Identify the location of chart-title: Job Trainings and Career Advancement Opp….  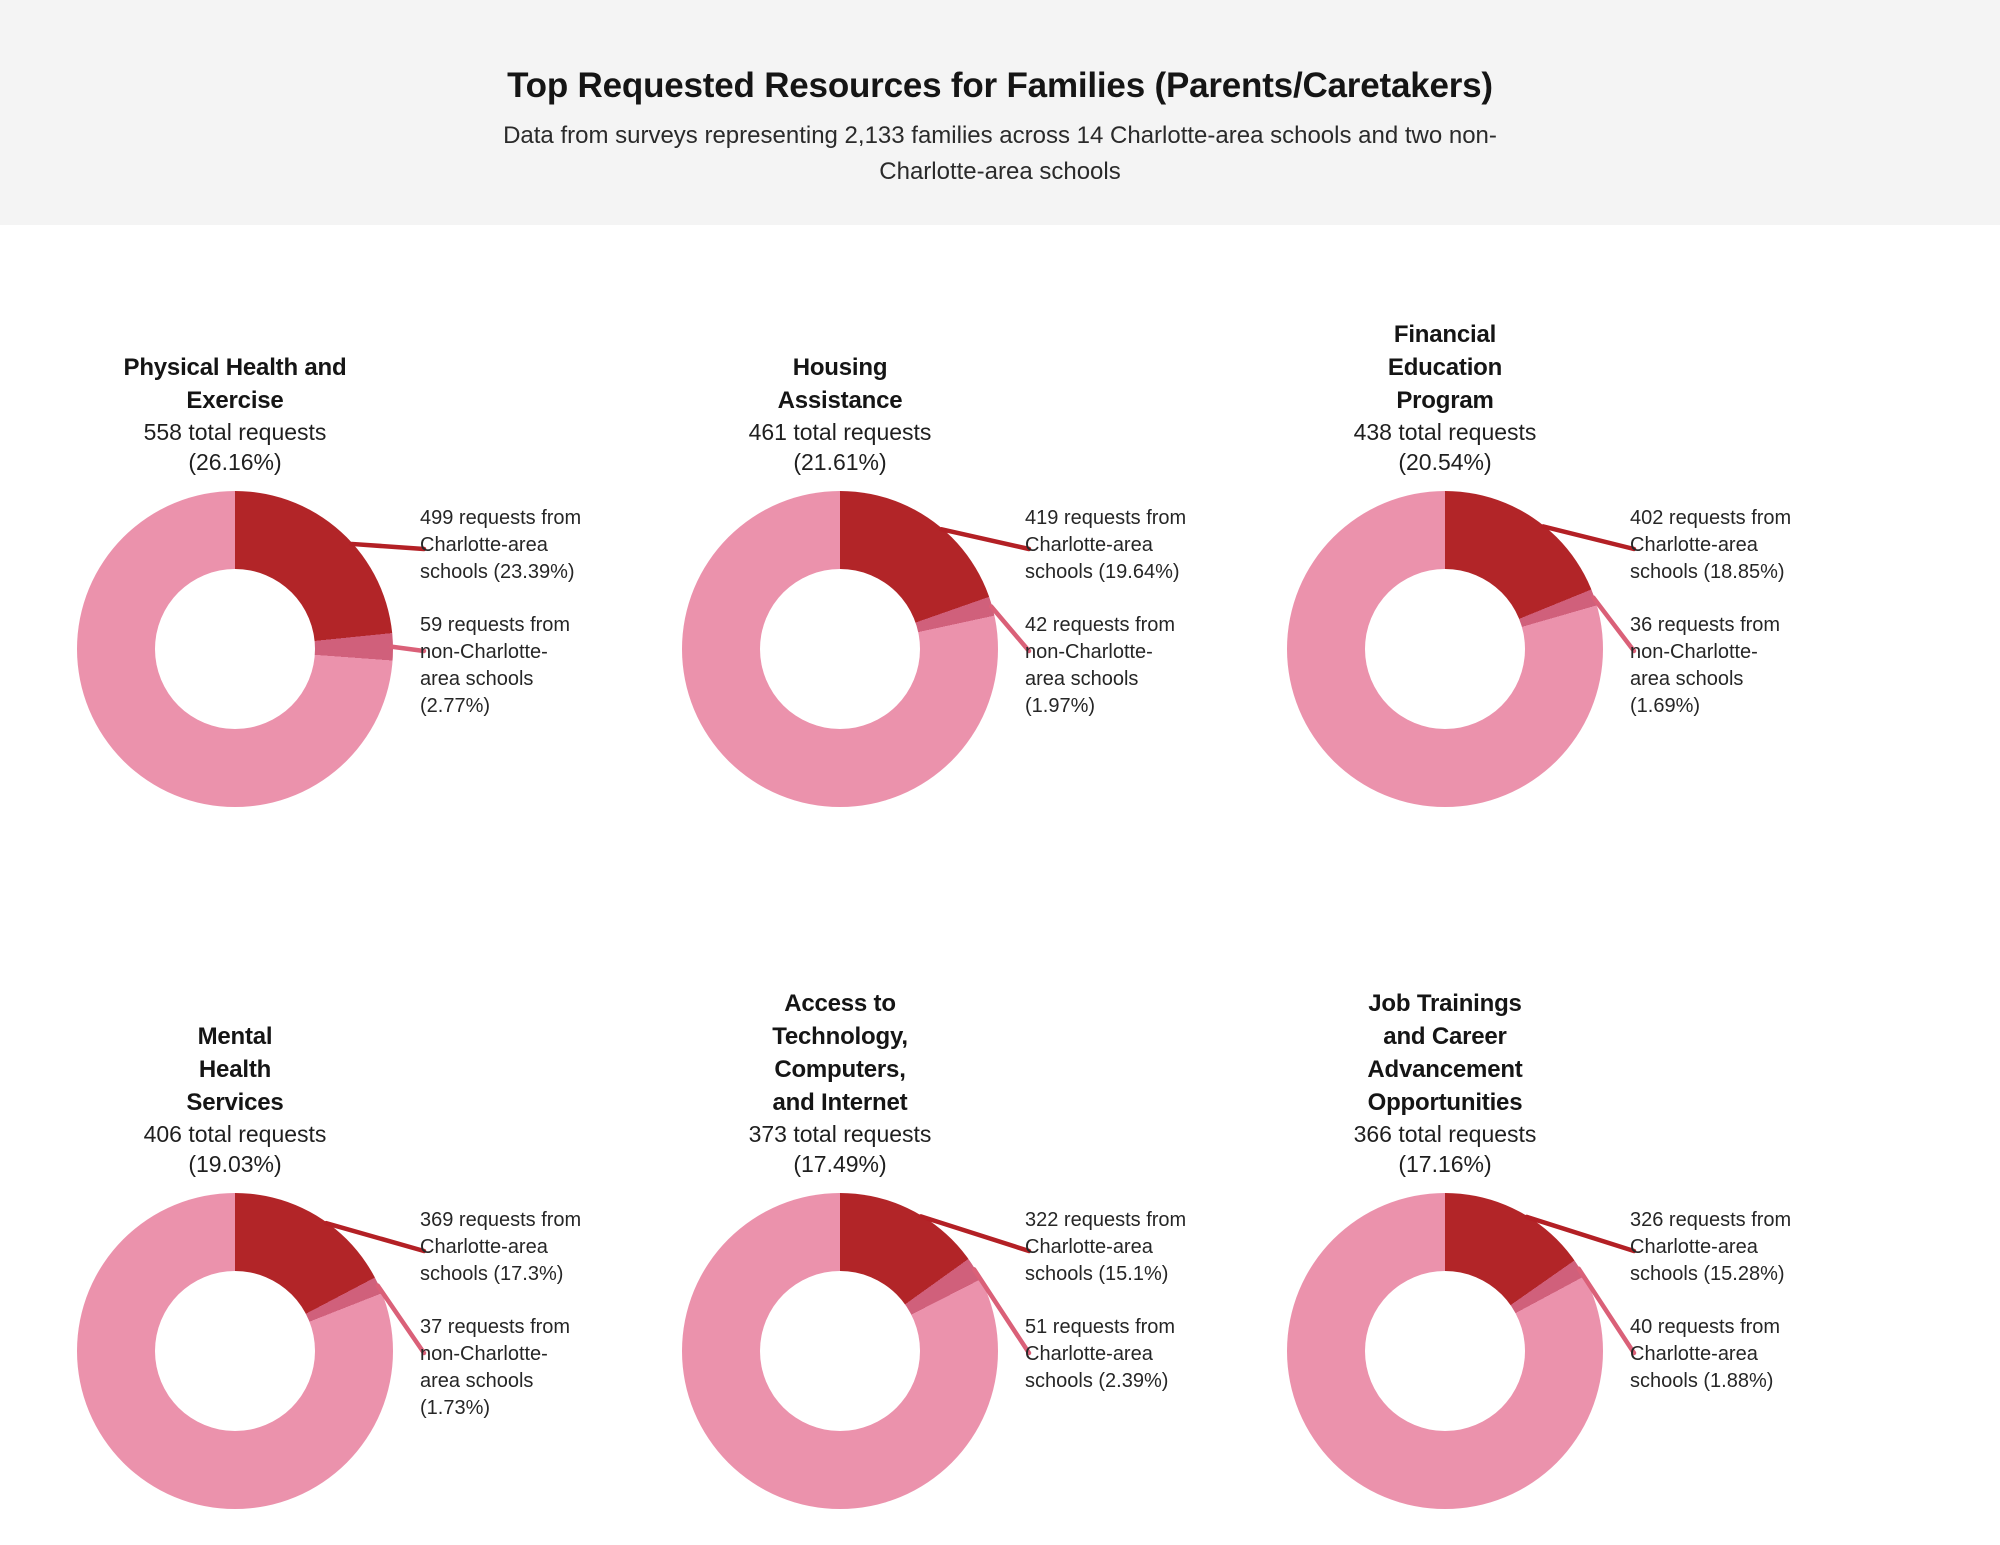
(1445, 1053).